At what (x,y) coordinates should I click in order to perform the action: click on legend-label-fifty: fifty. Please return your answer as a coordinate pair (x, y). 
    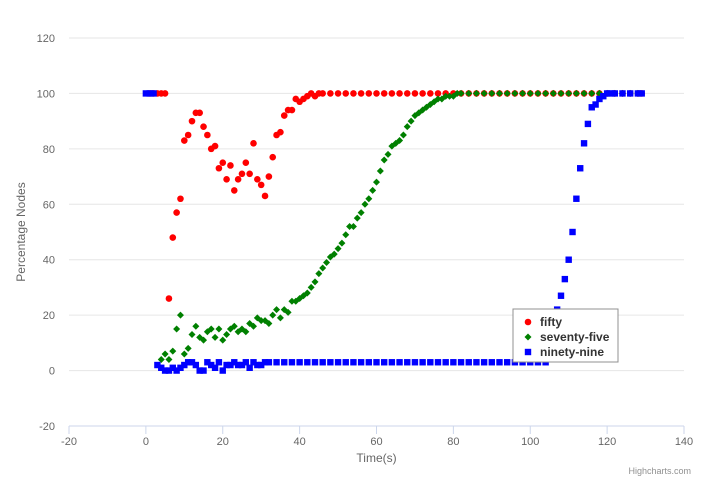
    Looking at the image, I should click on (551, 322).